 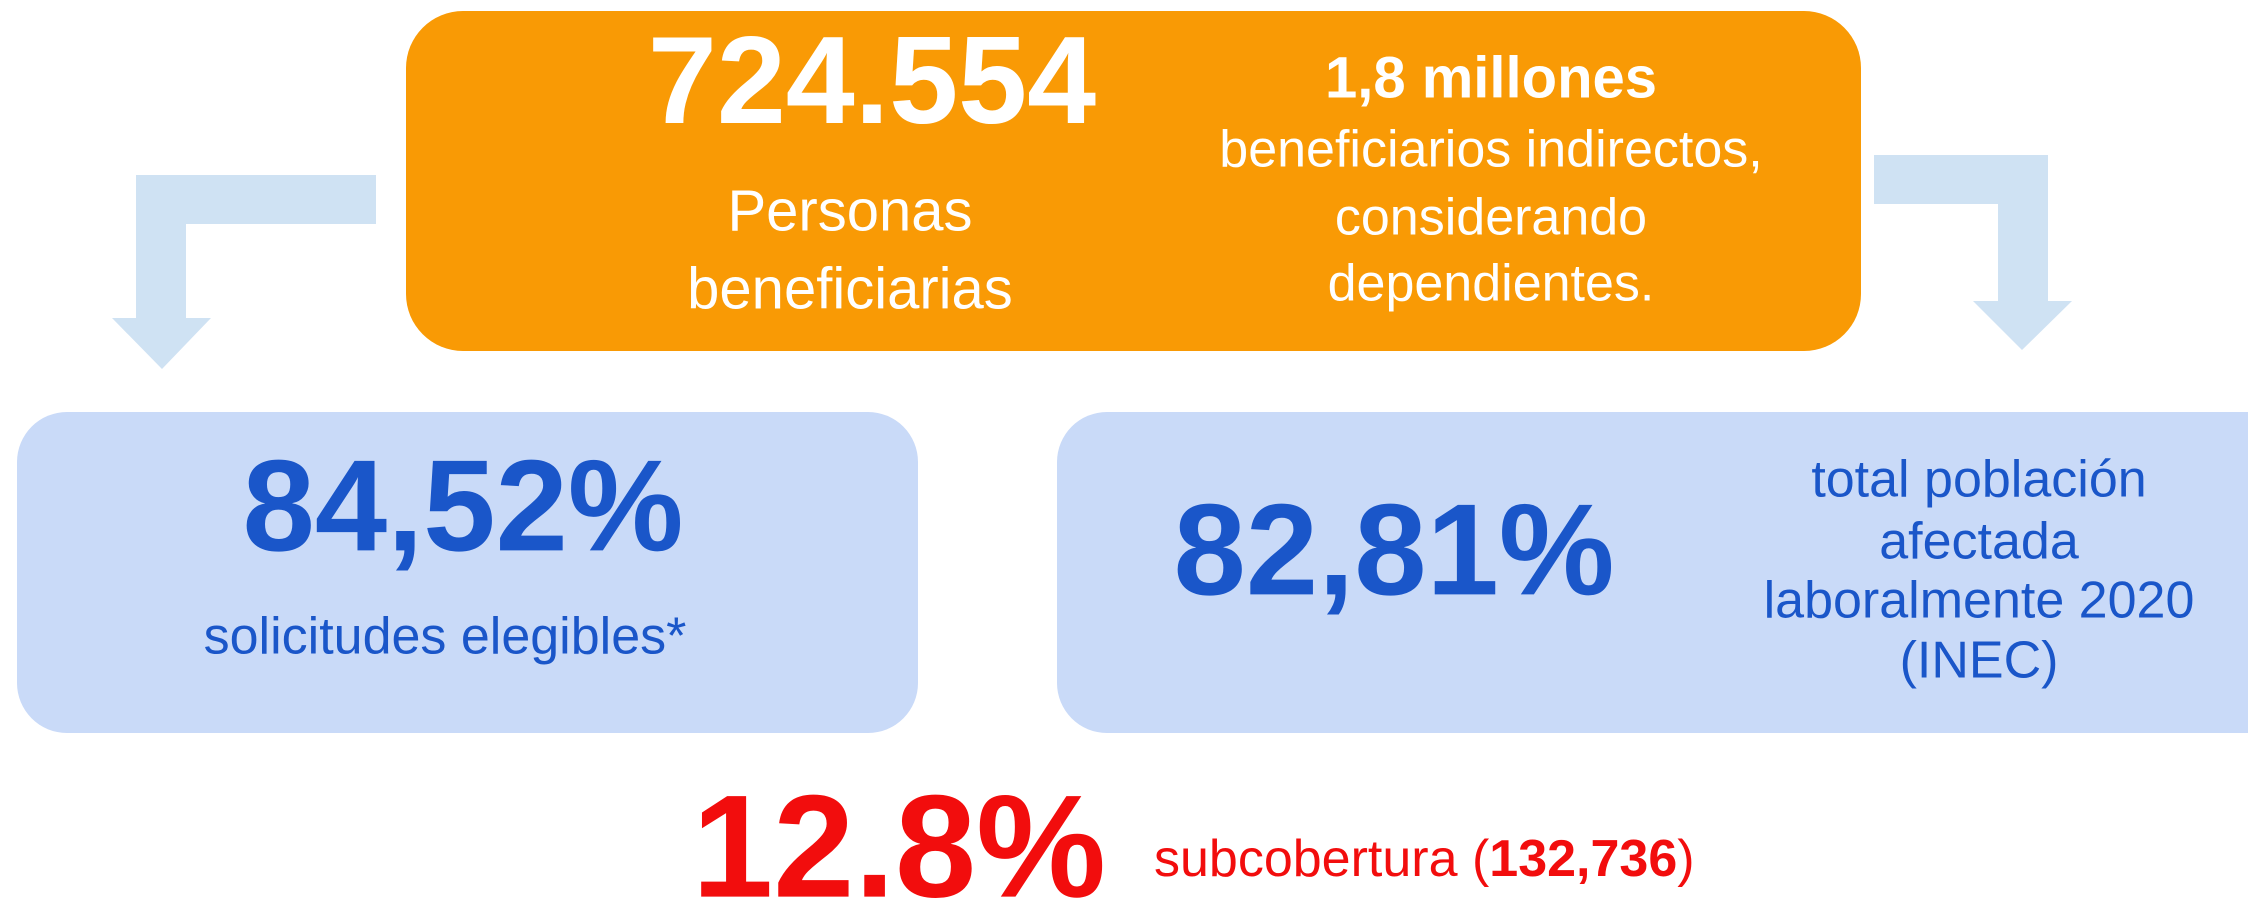 I want to click on left-label: solicitudes elegibles*, so click(x=445, y=637).